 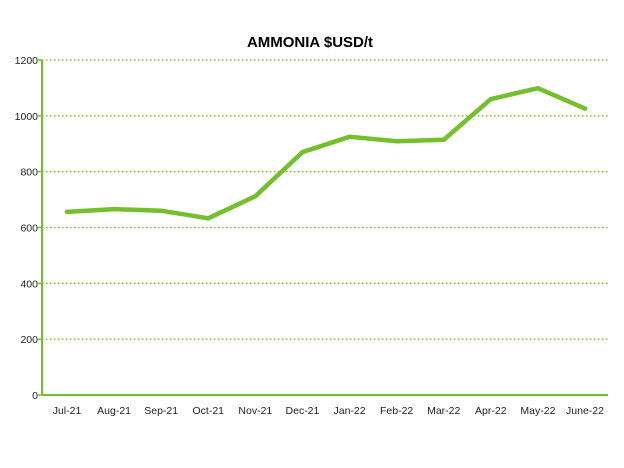 I want to click on y-tick-label: 1200, so click(x=27, y=61).